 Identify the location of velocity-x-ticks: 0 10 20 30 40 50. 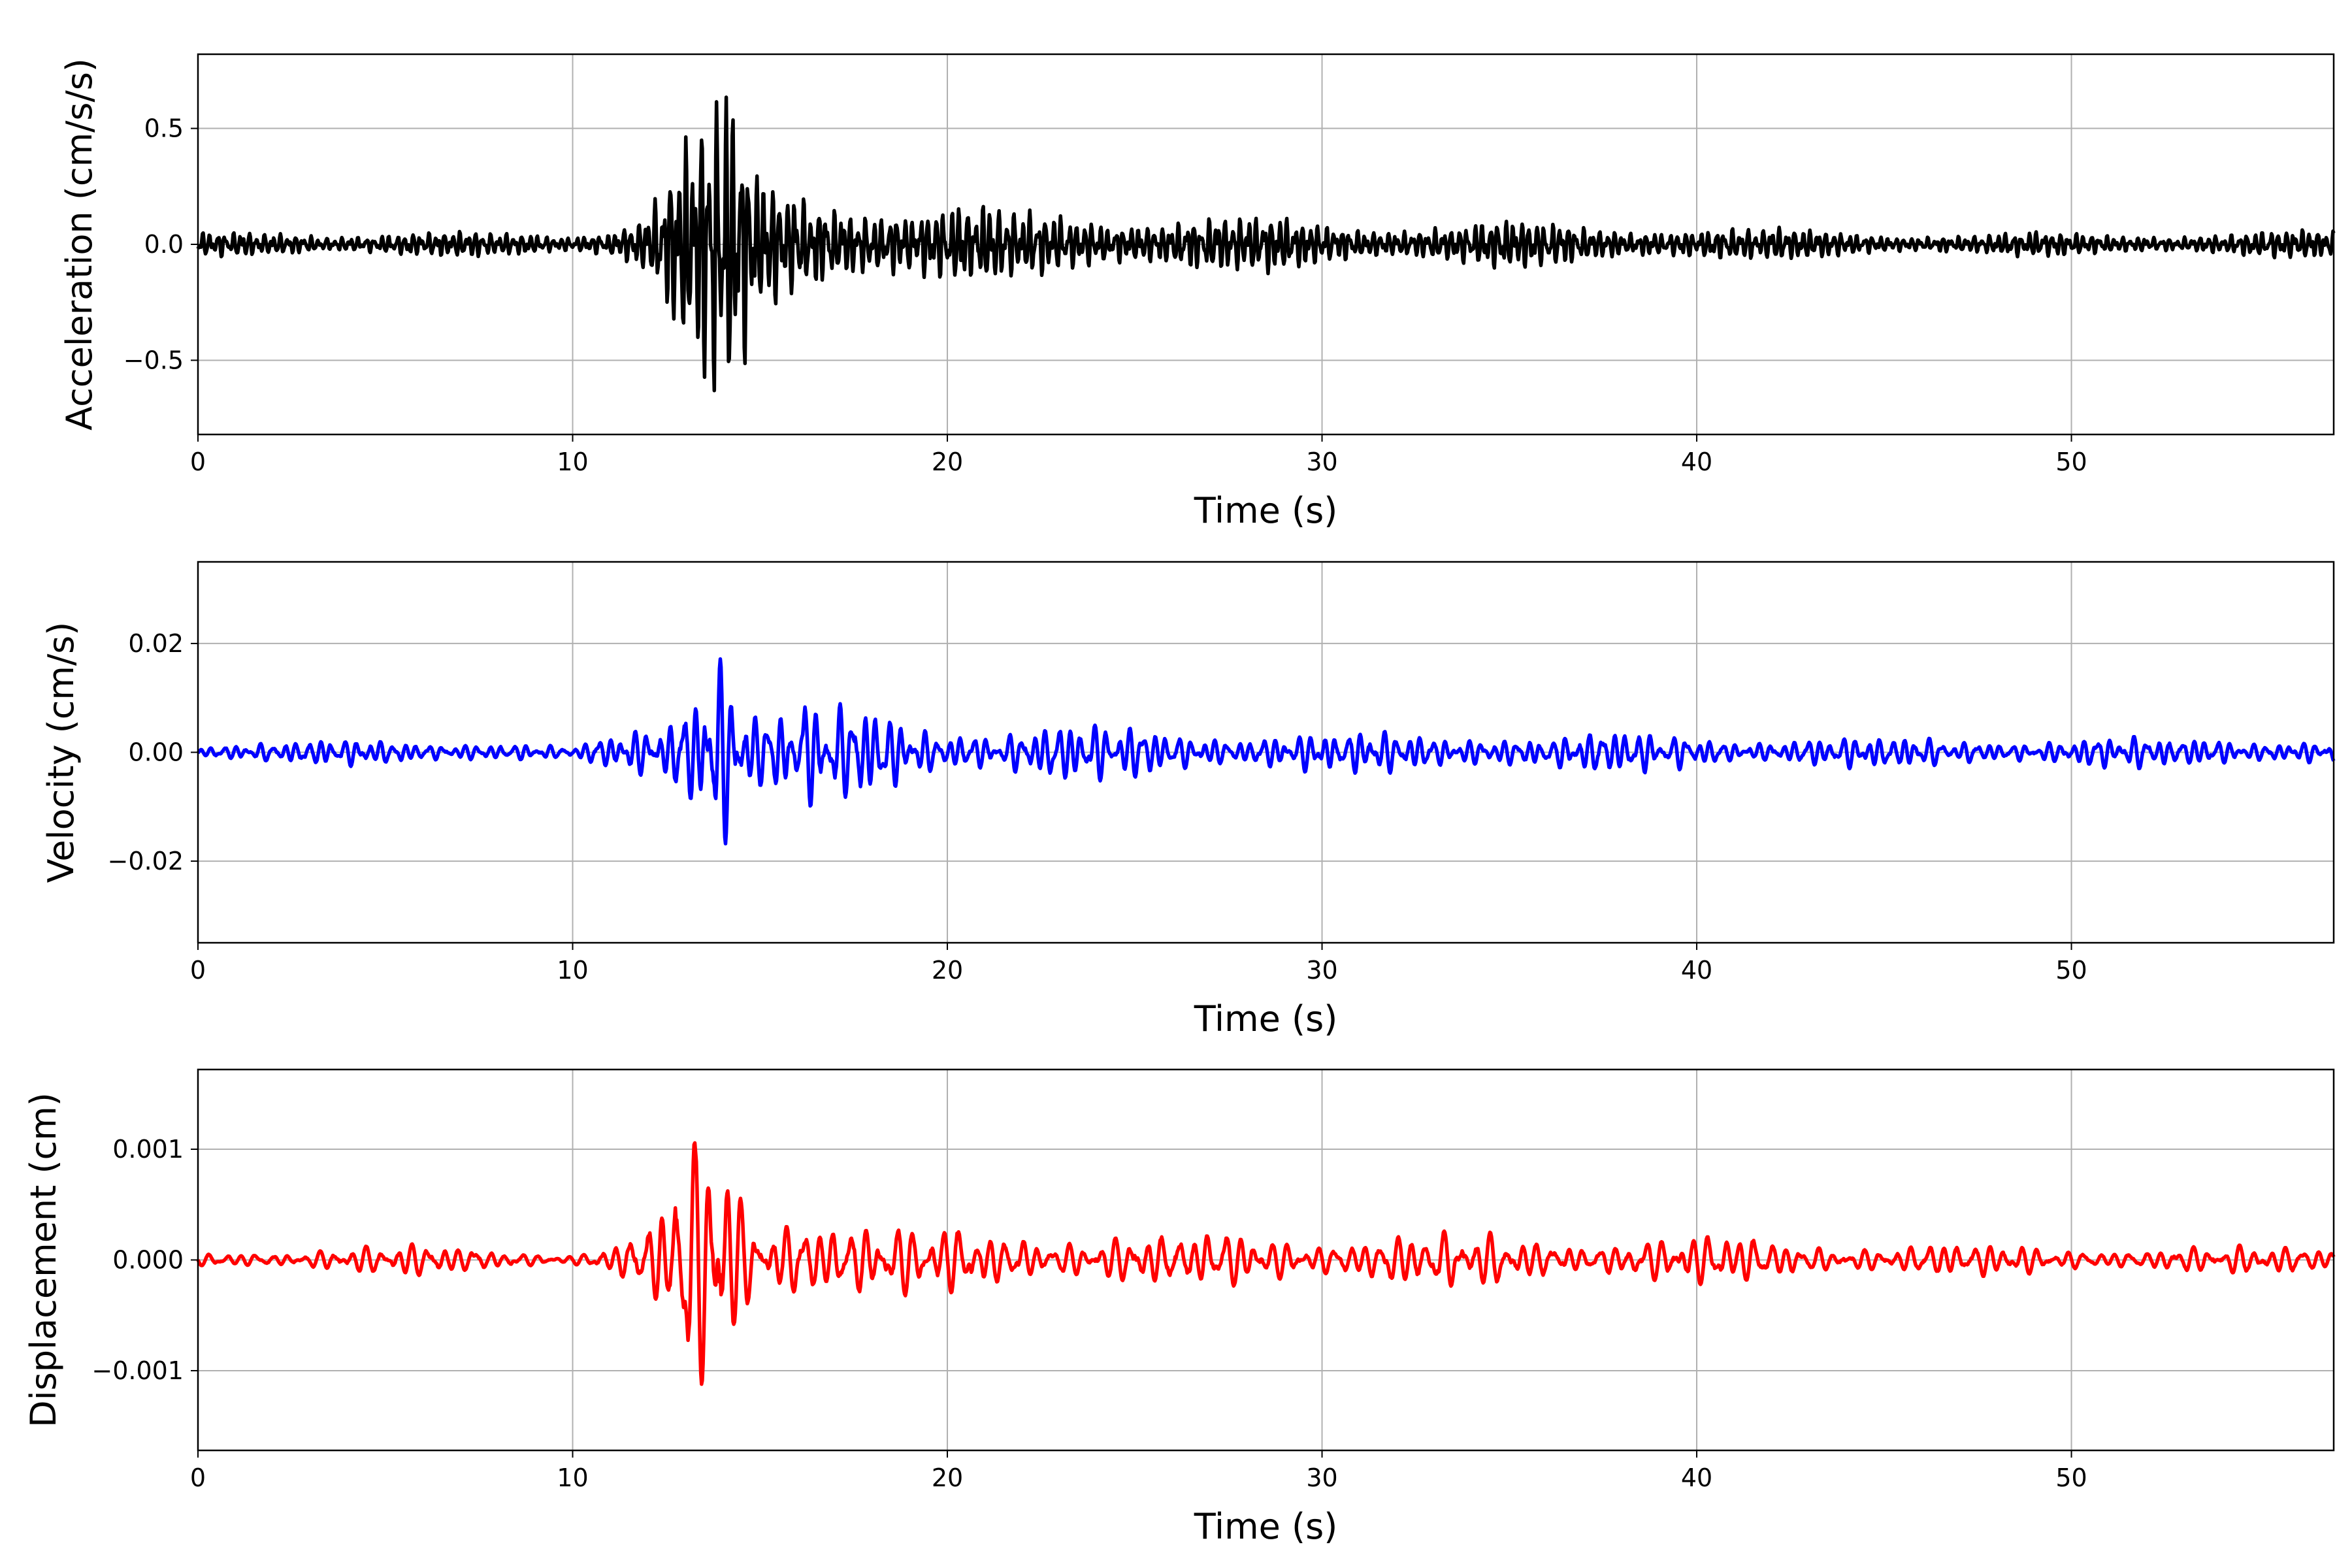
(1138, 964).